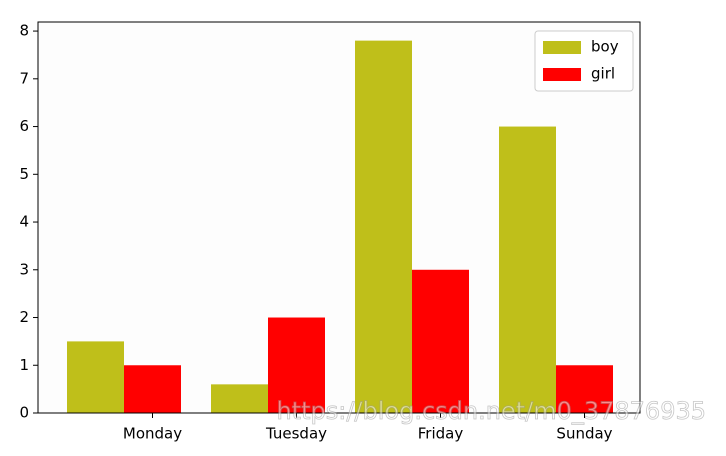 This screenshot has height=456, width=726. I want to click on y-tick-label: 3, so click(24, 269).